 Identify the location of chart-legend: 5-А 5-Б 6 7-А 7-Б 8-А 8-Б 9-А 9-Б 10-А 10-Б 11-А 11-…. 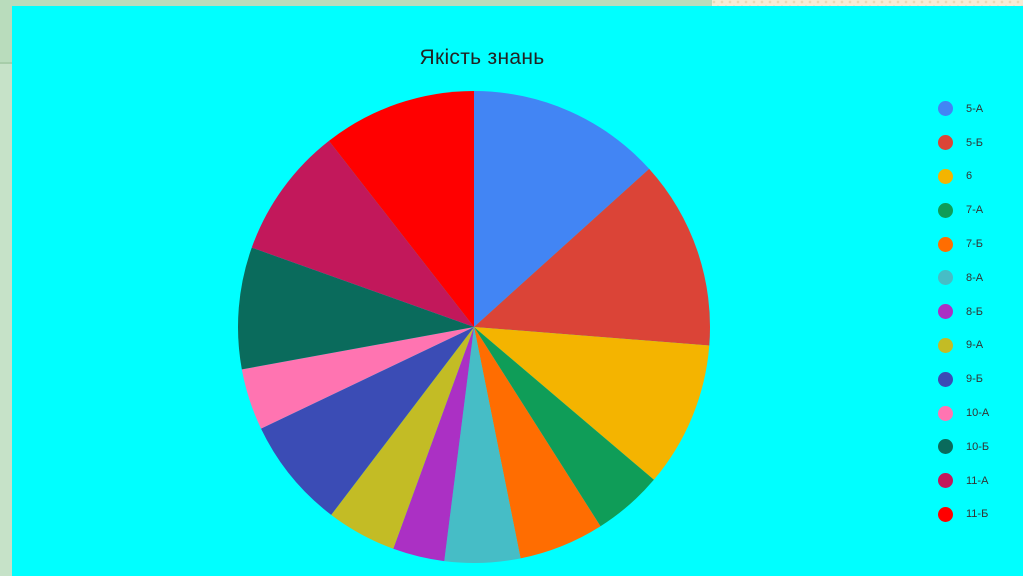
(978, 311).